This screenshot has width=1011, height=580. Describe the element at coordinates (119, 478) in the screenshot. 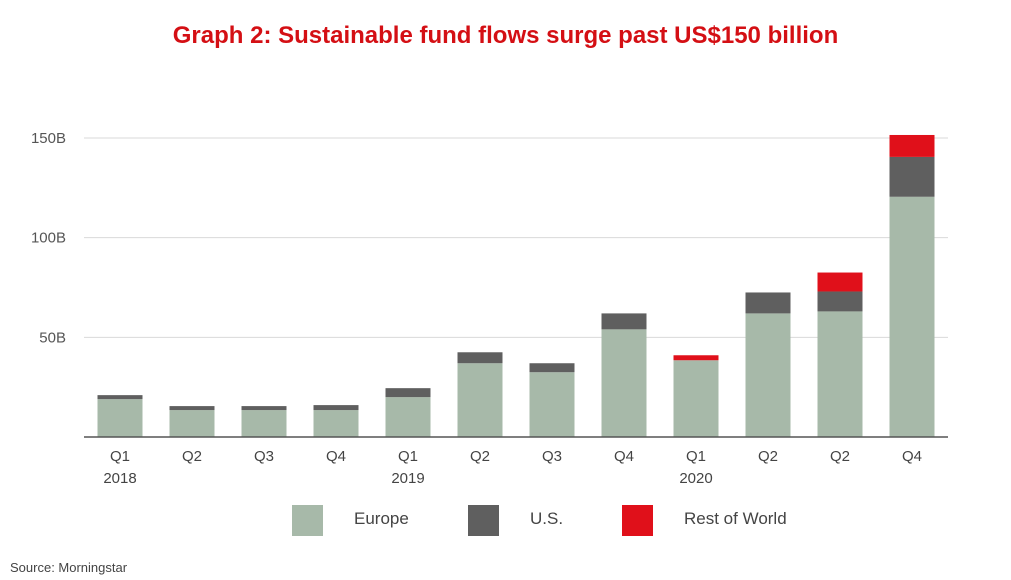

I see `x-tick-year-label: 2018` at that location.